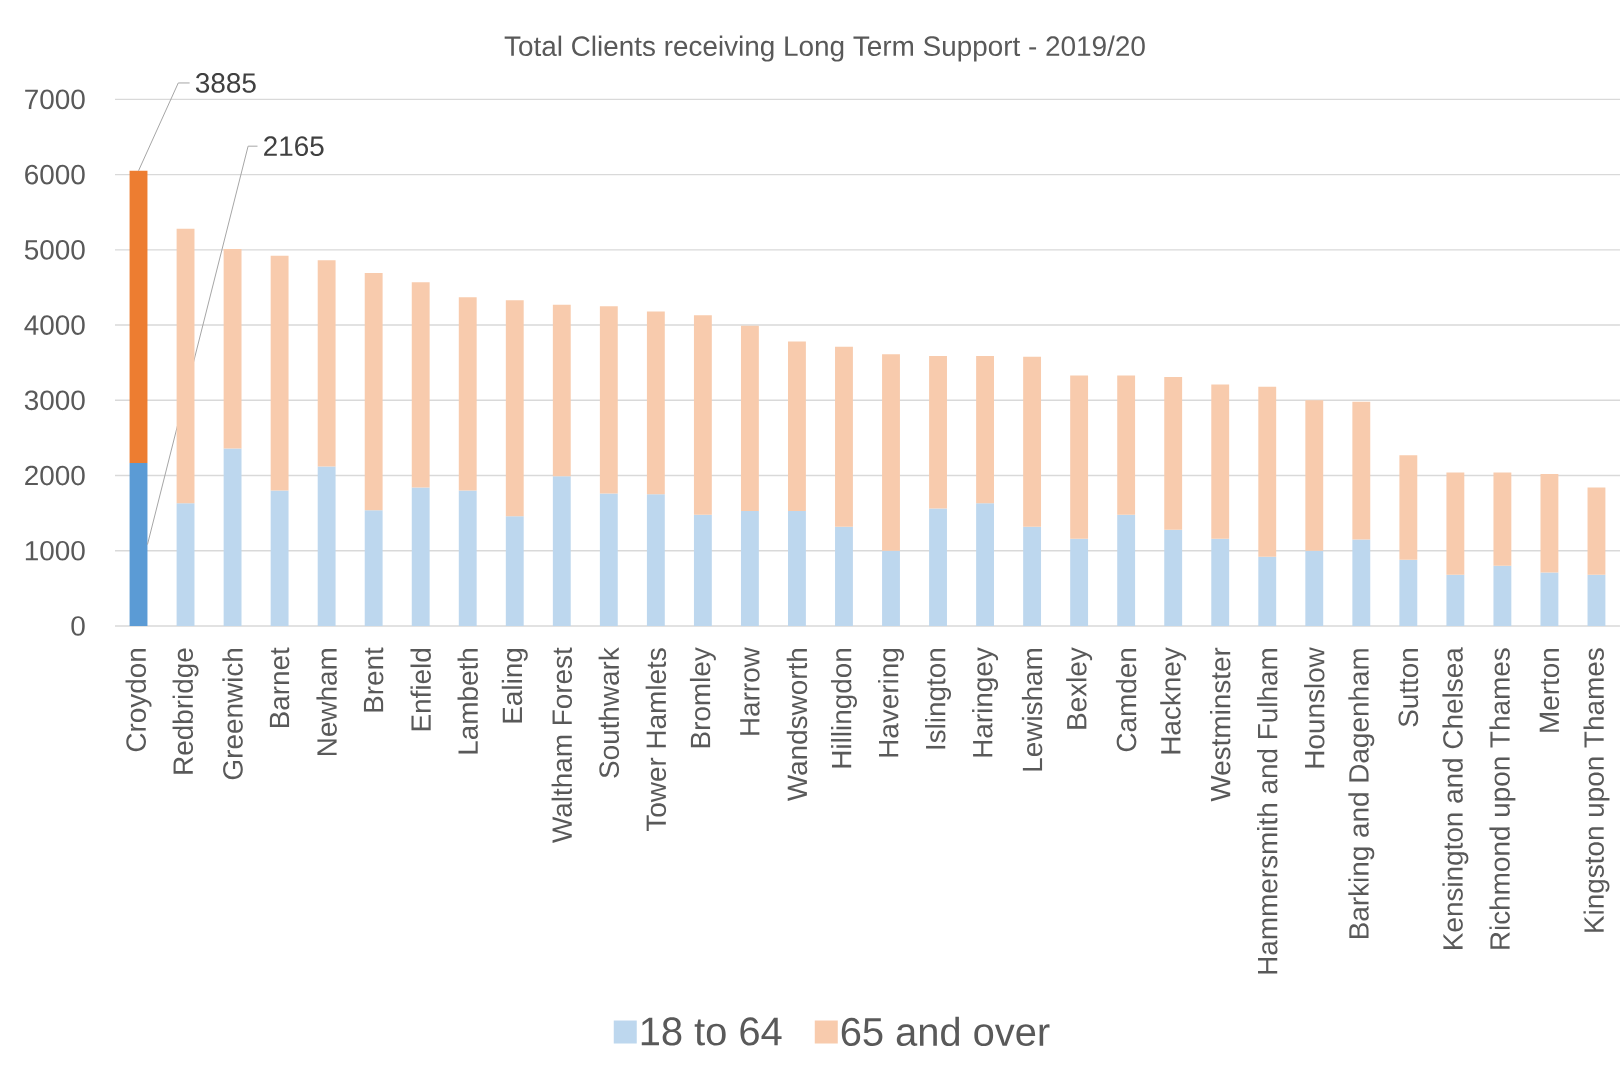 The width and height of the screenshot is (1623, 1074). Describe the element at coordinates (985, 702) in the screenshot. I see `x-tick-label: Haringey` at that location.